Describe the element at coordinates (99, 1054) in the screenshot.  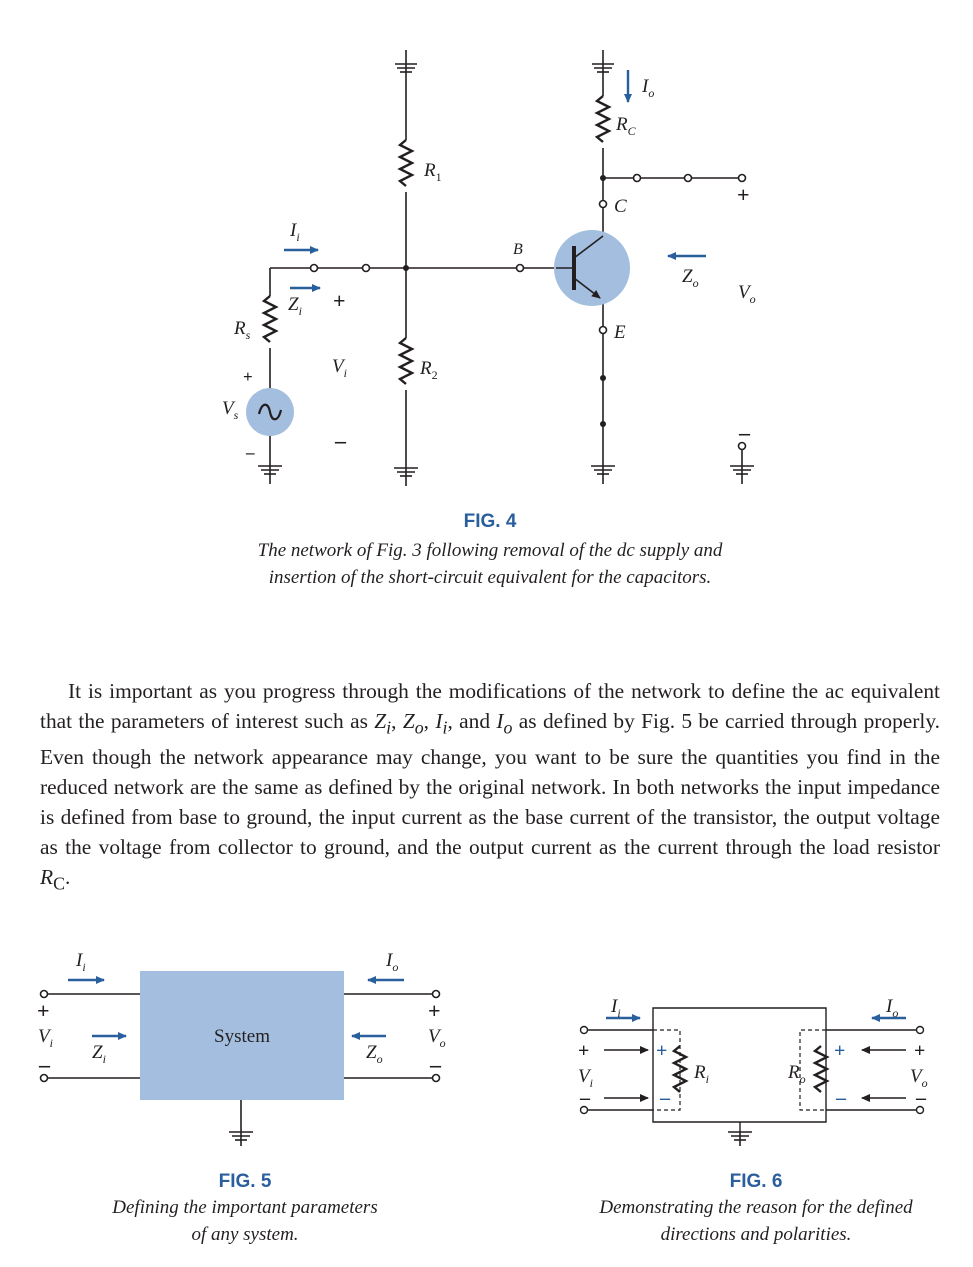
I see `fig5-zi-label: Zi` at that location.